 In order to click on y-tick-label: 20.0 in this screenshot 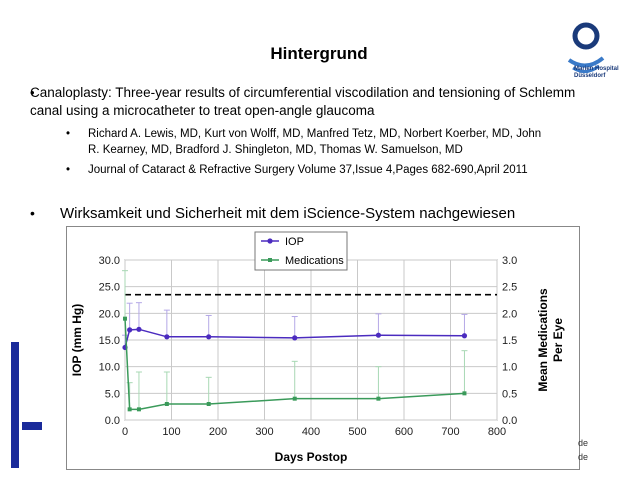, I will do `click(109, 314)`.